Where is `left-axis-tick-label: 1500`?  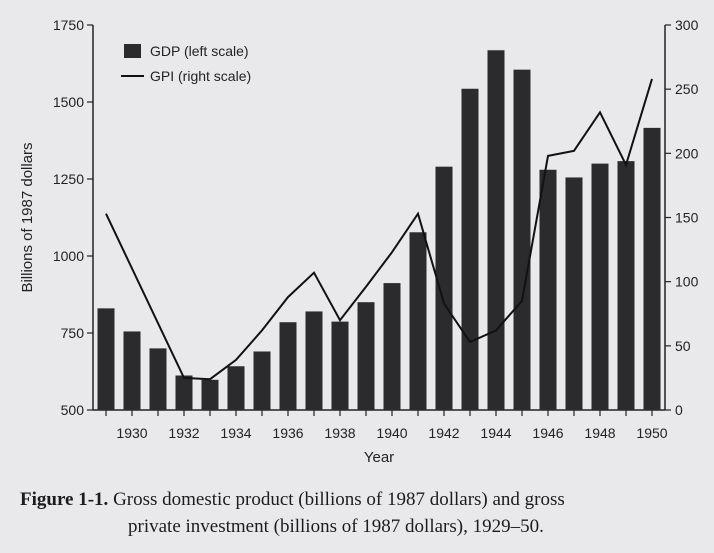
left-axis-tick-label: 1500 is located at coordinates (68, 102).